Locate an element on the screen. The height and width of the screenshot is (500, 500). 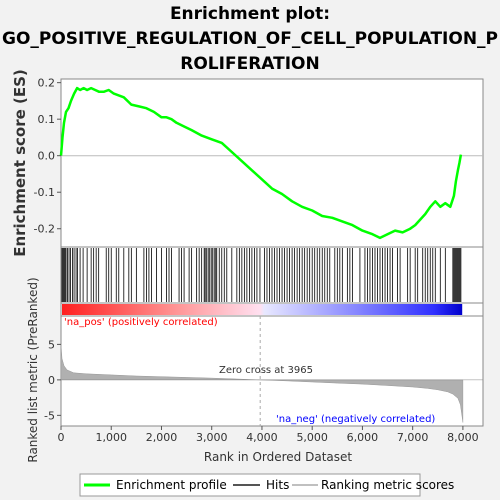
ranking-metric-area is located at coordinates (262, 383).